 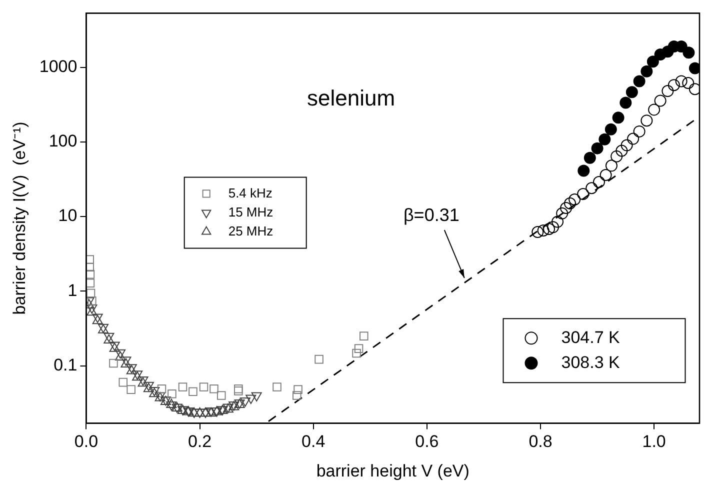 I want to click on y-tick-label: 1, so click(x=73, y=290).